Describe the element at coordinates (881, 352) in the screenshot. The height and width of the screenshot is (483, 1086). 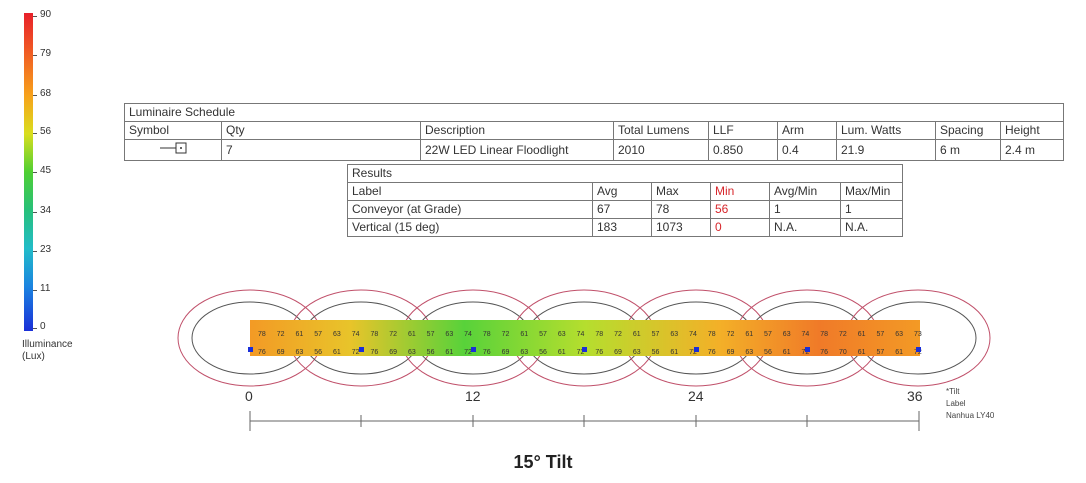
I see `grid-value-bottom: 57` at that location.